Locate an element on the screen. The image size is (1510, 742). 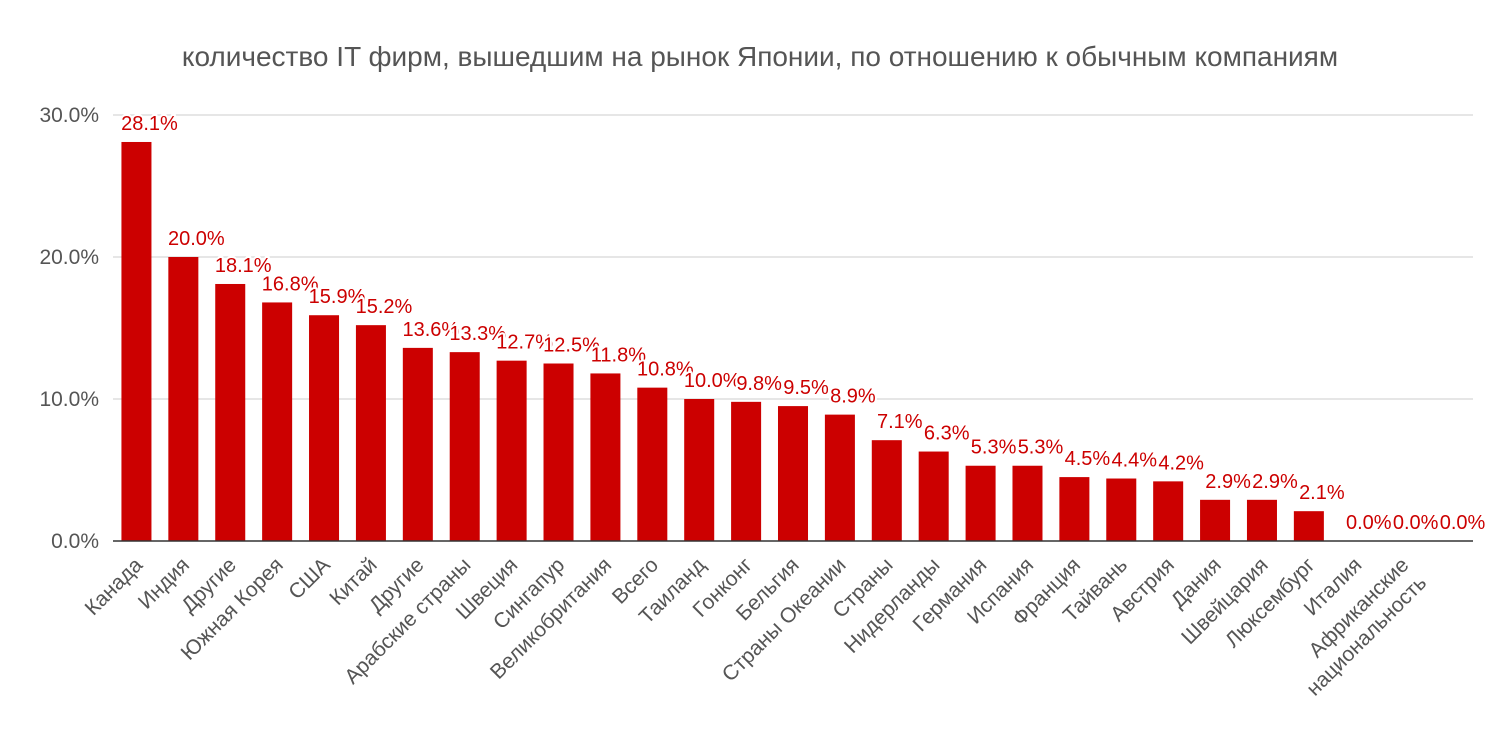
x-tick-label: Канада is located at coordinates (114, 586).